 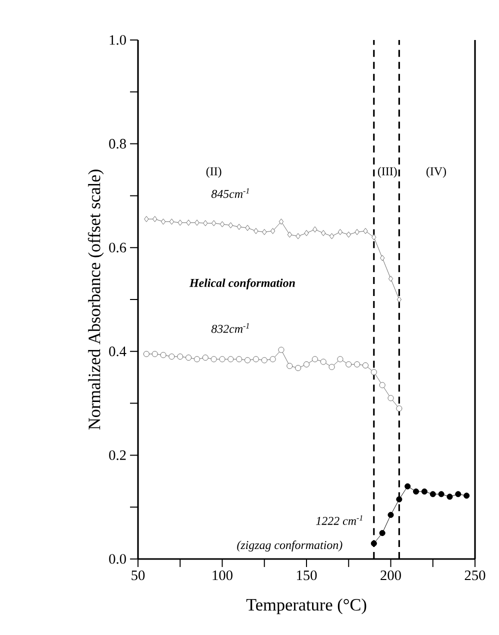 What do you see at coordinates (242, 284) in the screenshot?
I see `annotation: Helical conformation` at bounding box center [242, 284].